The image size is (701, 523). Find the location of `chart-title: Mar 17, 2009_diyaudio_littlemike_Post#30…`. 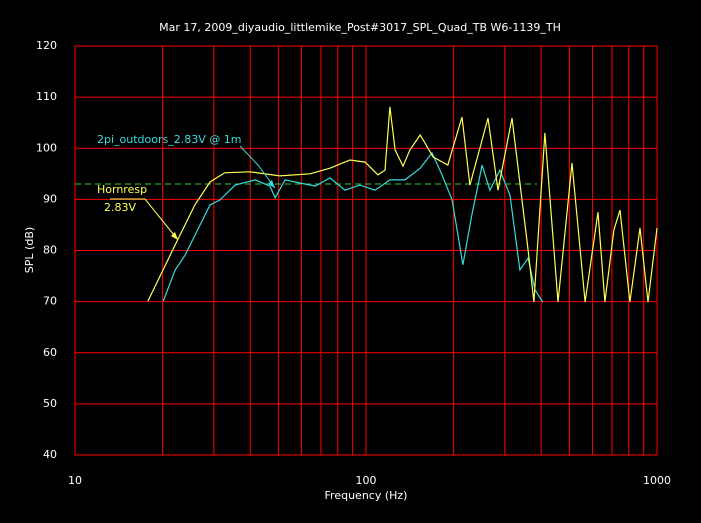

chart-title: Mar 17, 2009_diyaudio_littlemike_Post#30… is located at coordinates (360, 27).